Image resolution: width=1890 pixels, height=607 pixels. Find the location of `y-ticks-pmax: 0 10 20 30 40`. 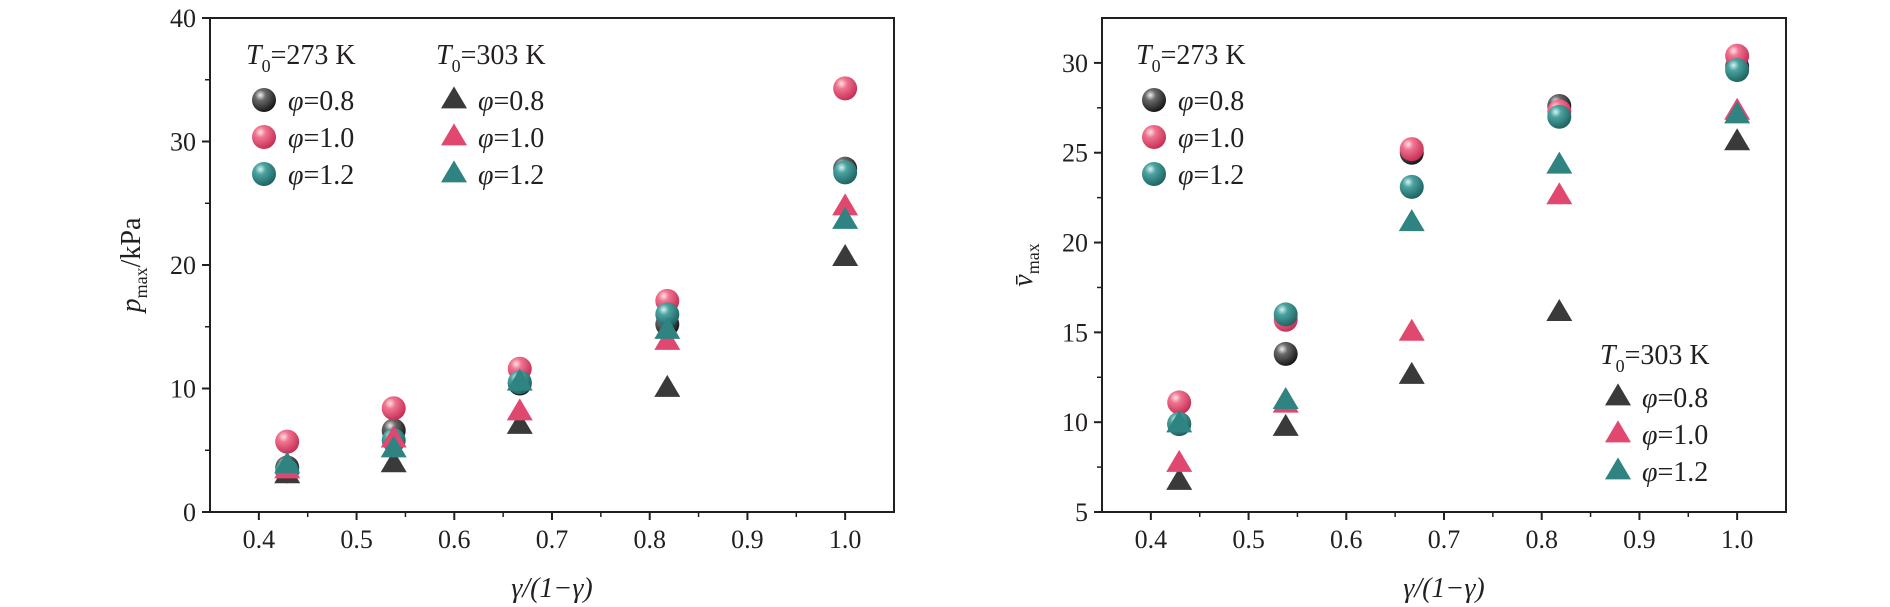

y-ticks-pmax: 0 10 20 30 40 is located at coordinates (190, 265).